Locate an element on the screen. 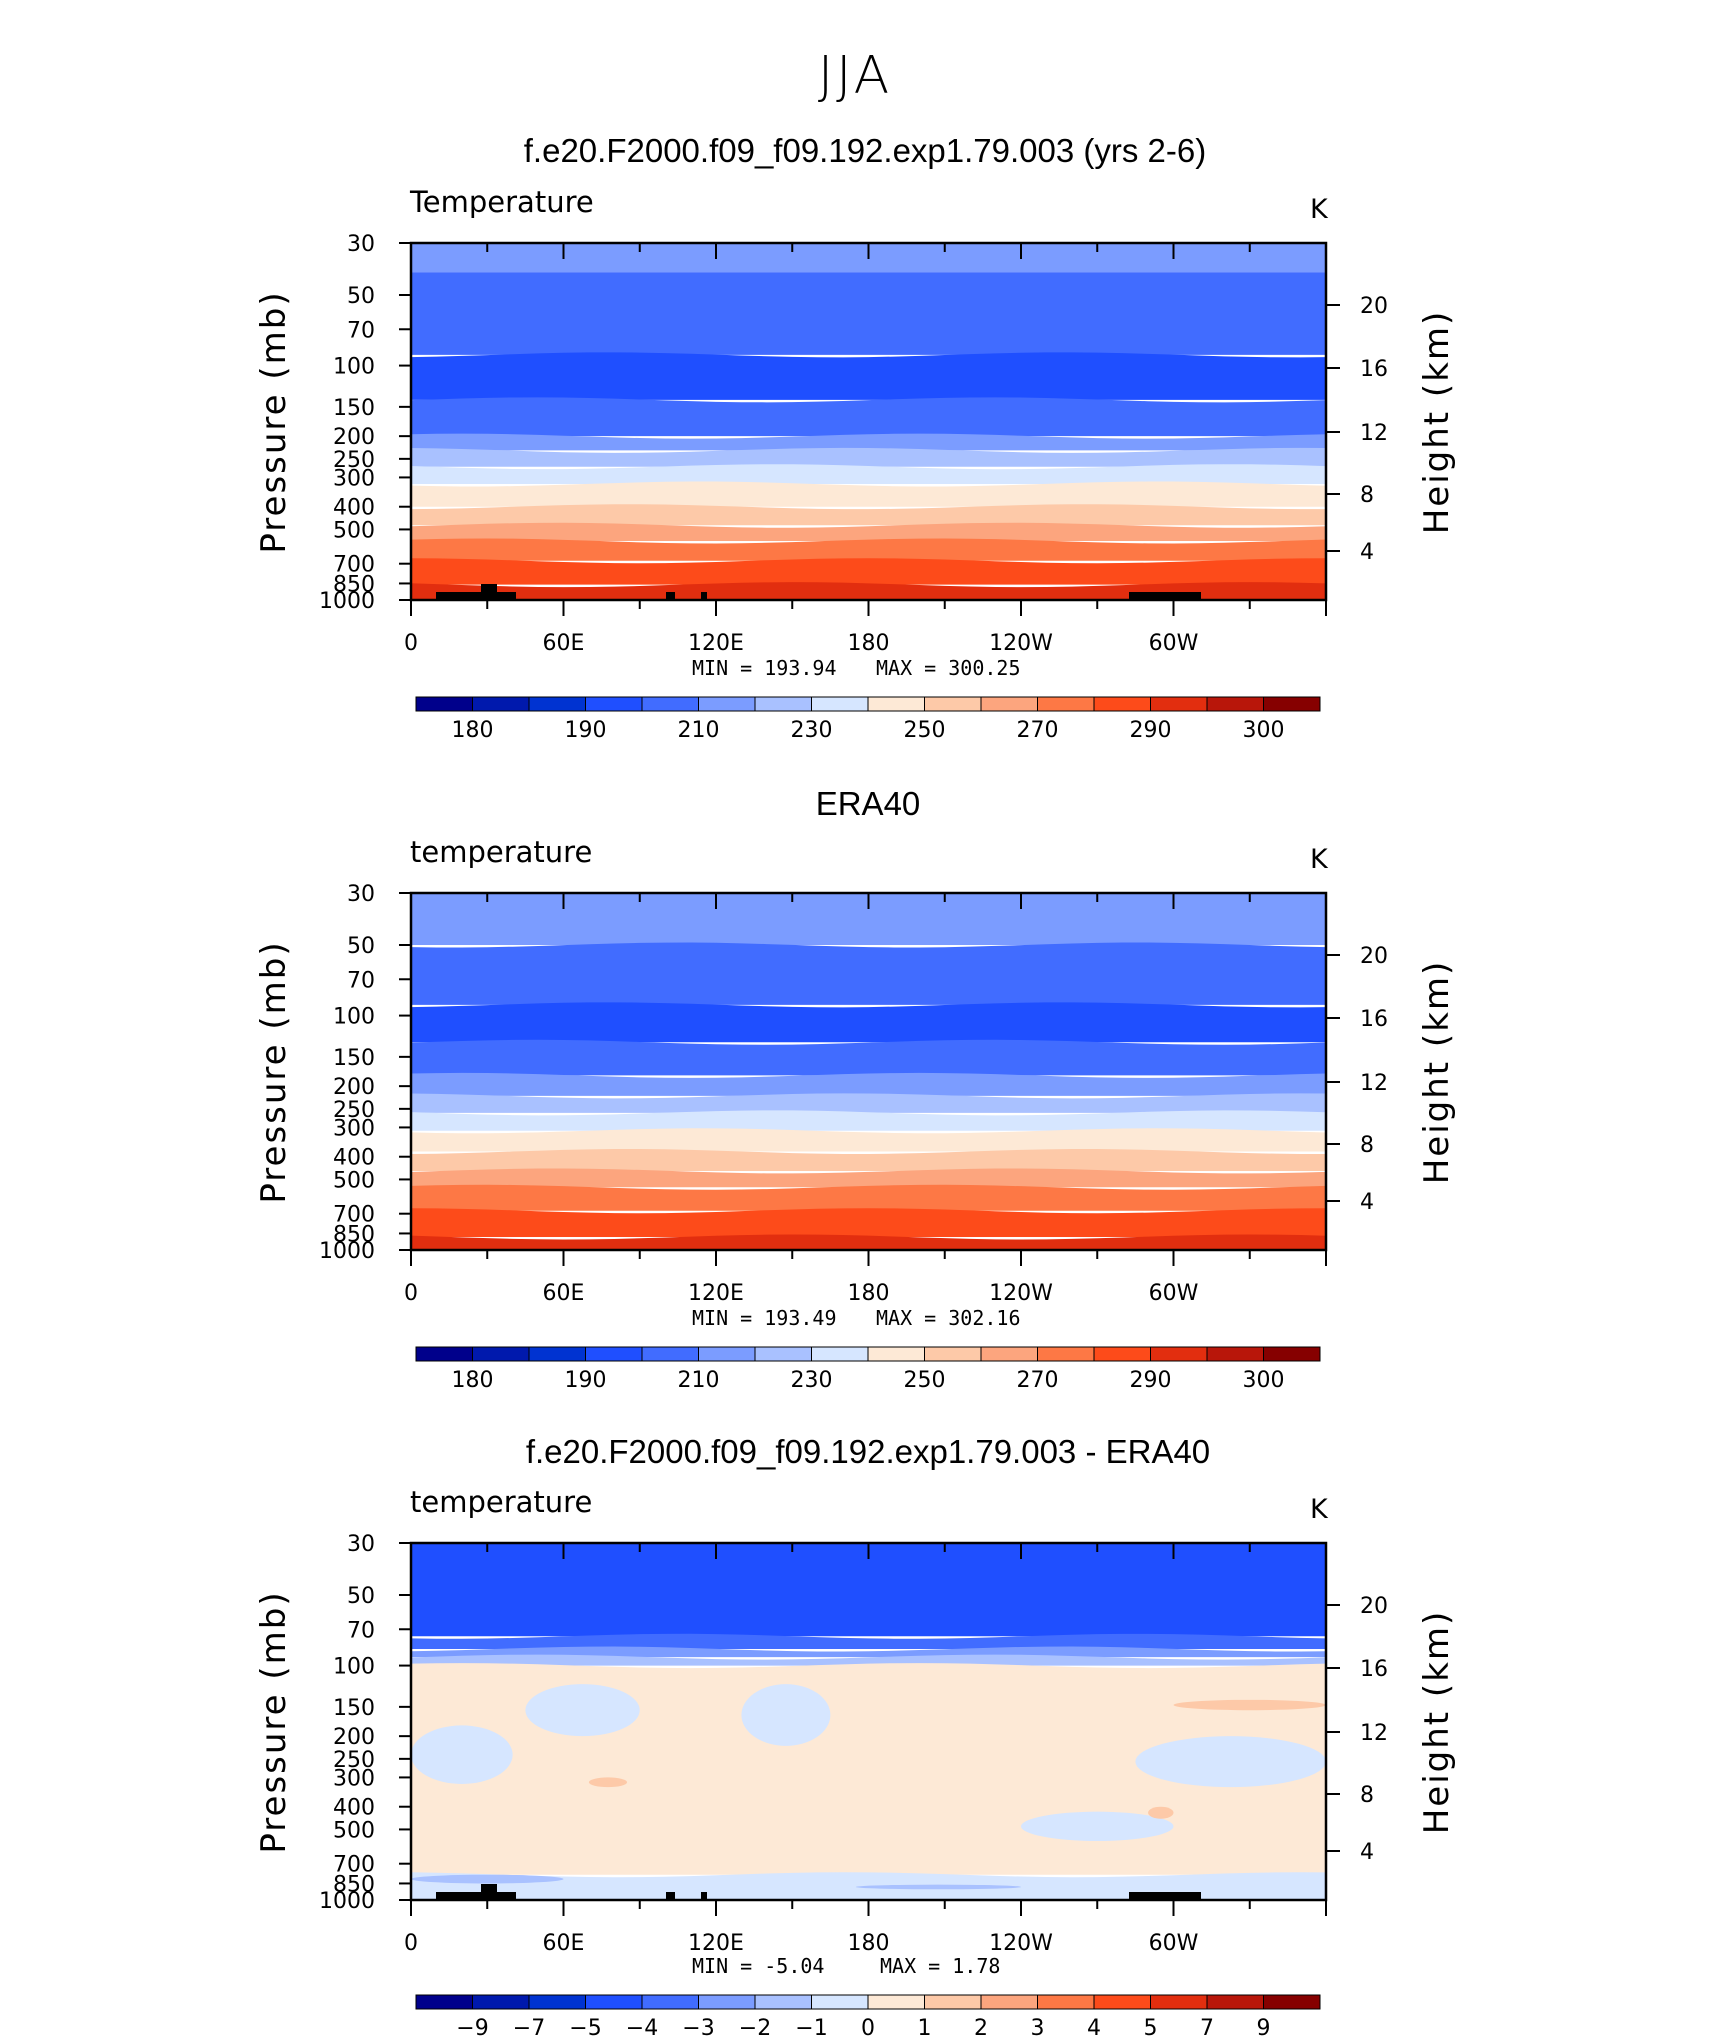 The height and width of the screenshot is (2038, 1710). topo-block-tibet is located at coordinates (489, 588).